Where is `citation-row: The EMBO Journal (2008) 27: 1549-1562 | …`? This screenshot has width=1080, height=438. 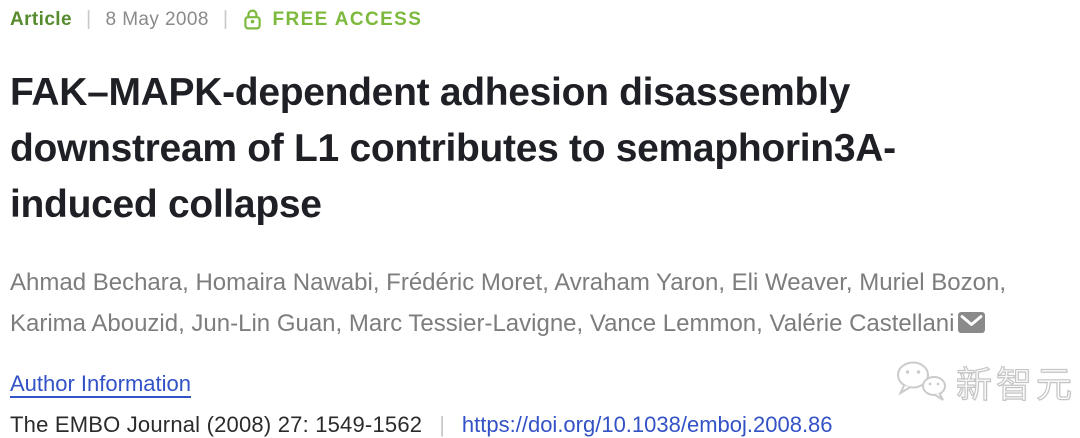
citation-row: The EMBO Journal (2008) 27: 1549-1562 | … is located at coordinates (540, 425).